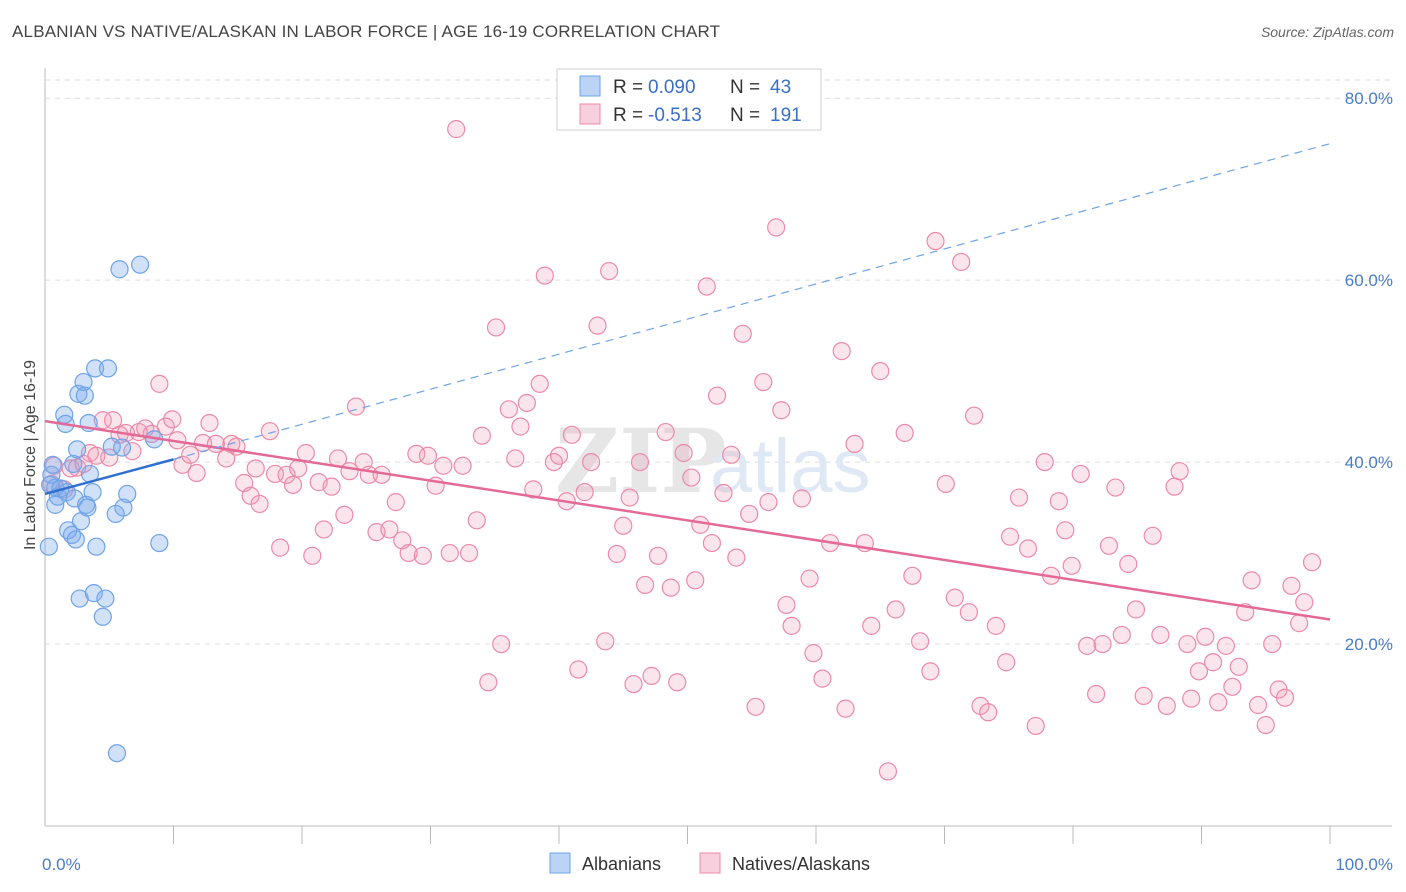 The image size is (1406, 892). I want to click on legend-box: R = 0.090 N = 43 R = -0.513 N = 191, so click(689, 99).